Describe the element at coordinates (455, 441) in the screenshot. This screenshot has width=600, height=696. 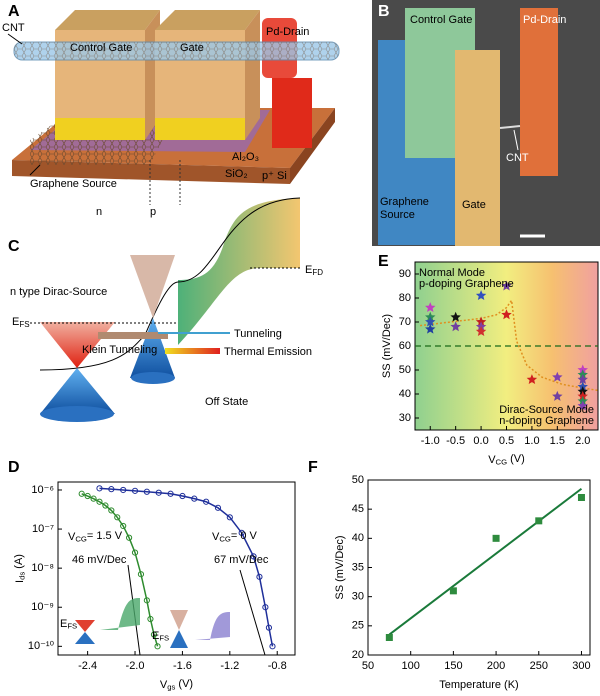
I see `x-tick-label: -0.5` at that location.